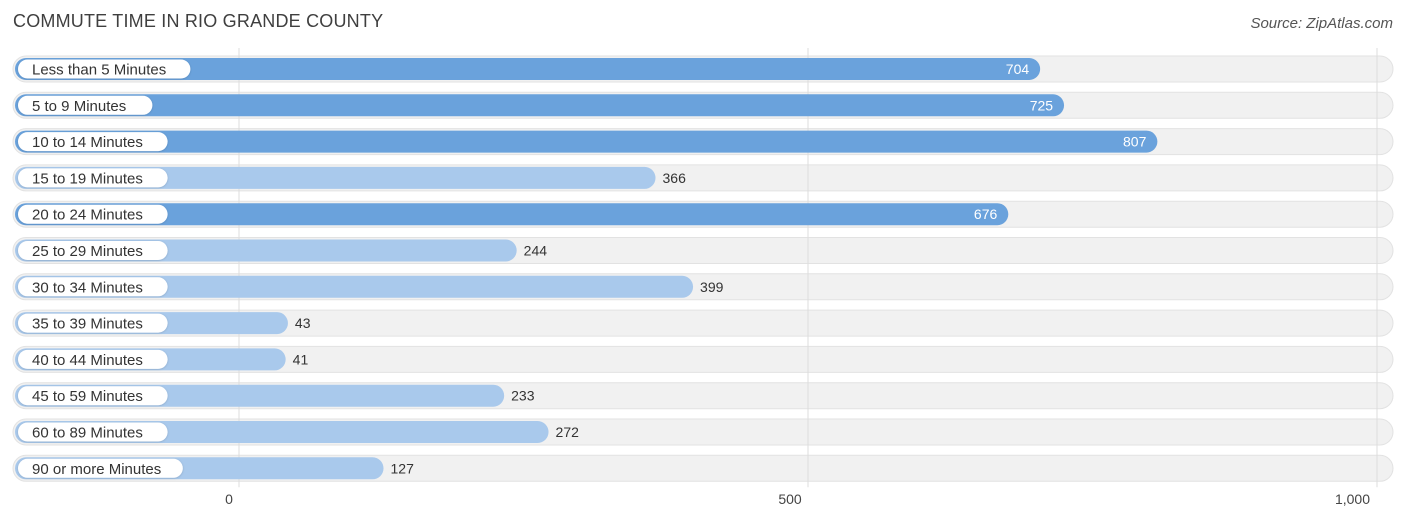  Describe the element at coordinates (87, 324) in the screenshot. I see `bar-category-label: 35 to 39 Minutes` at that location.